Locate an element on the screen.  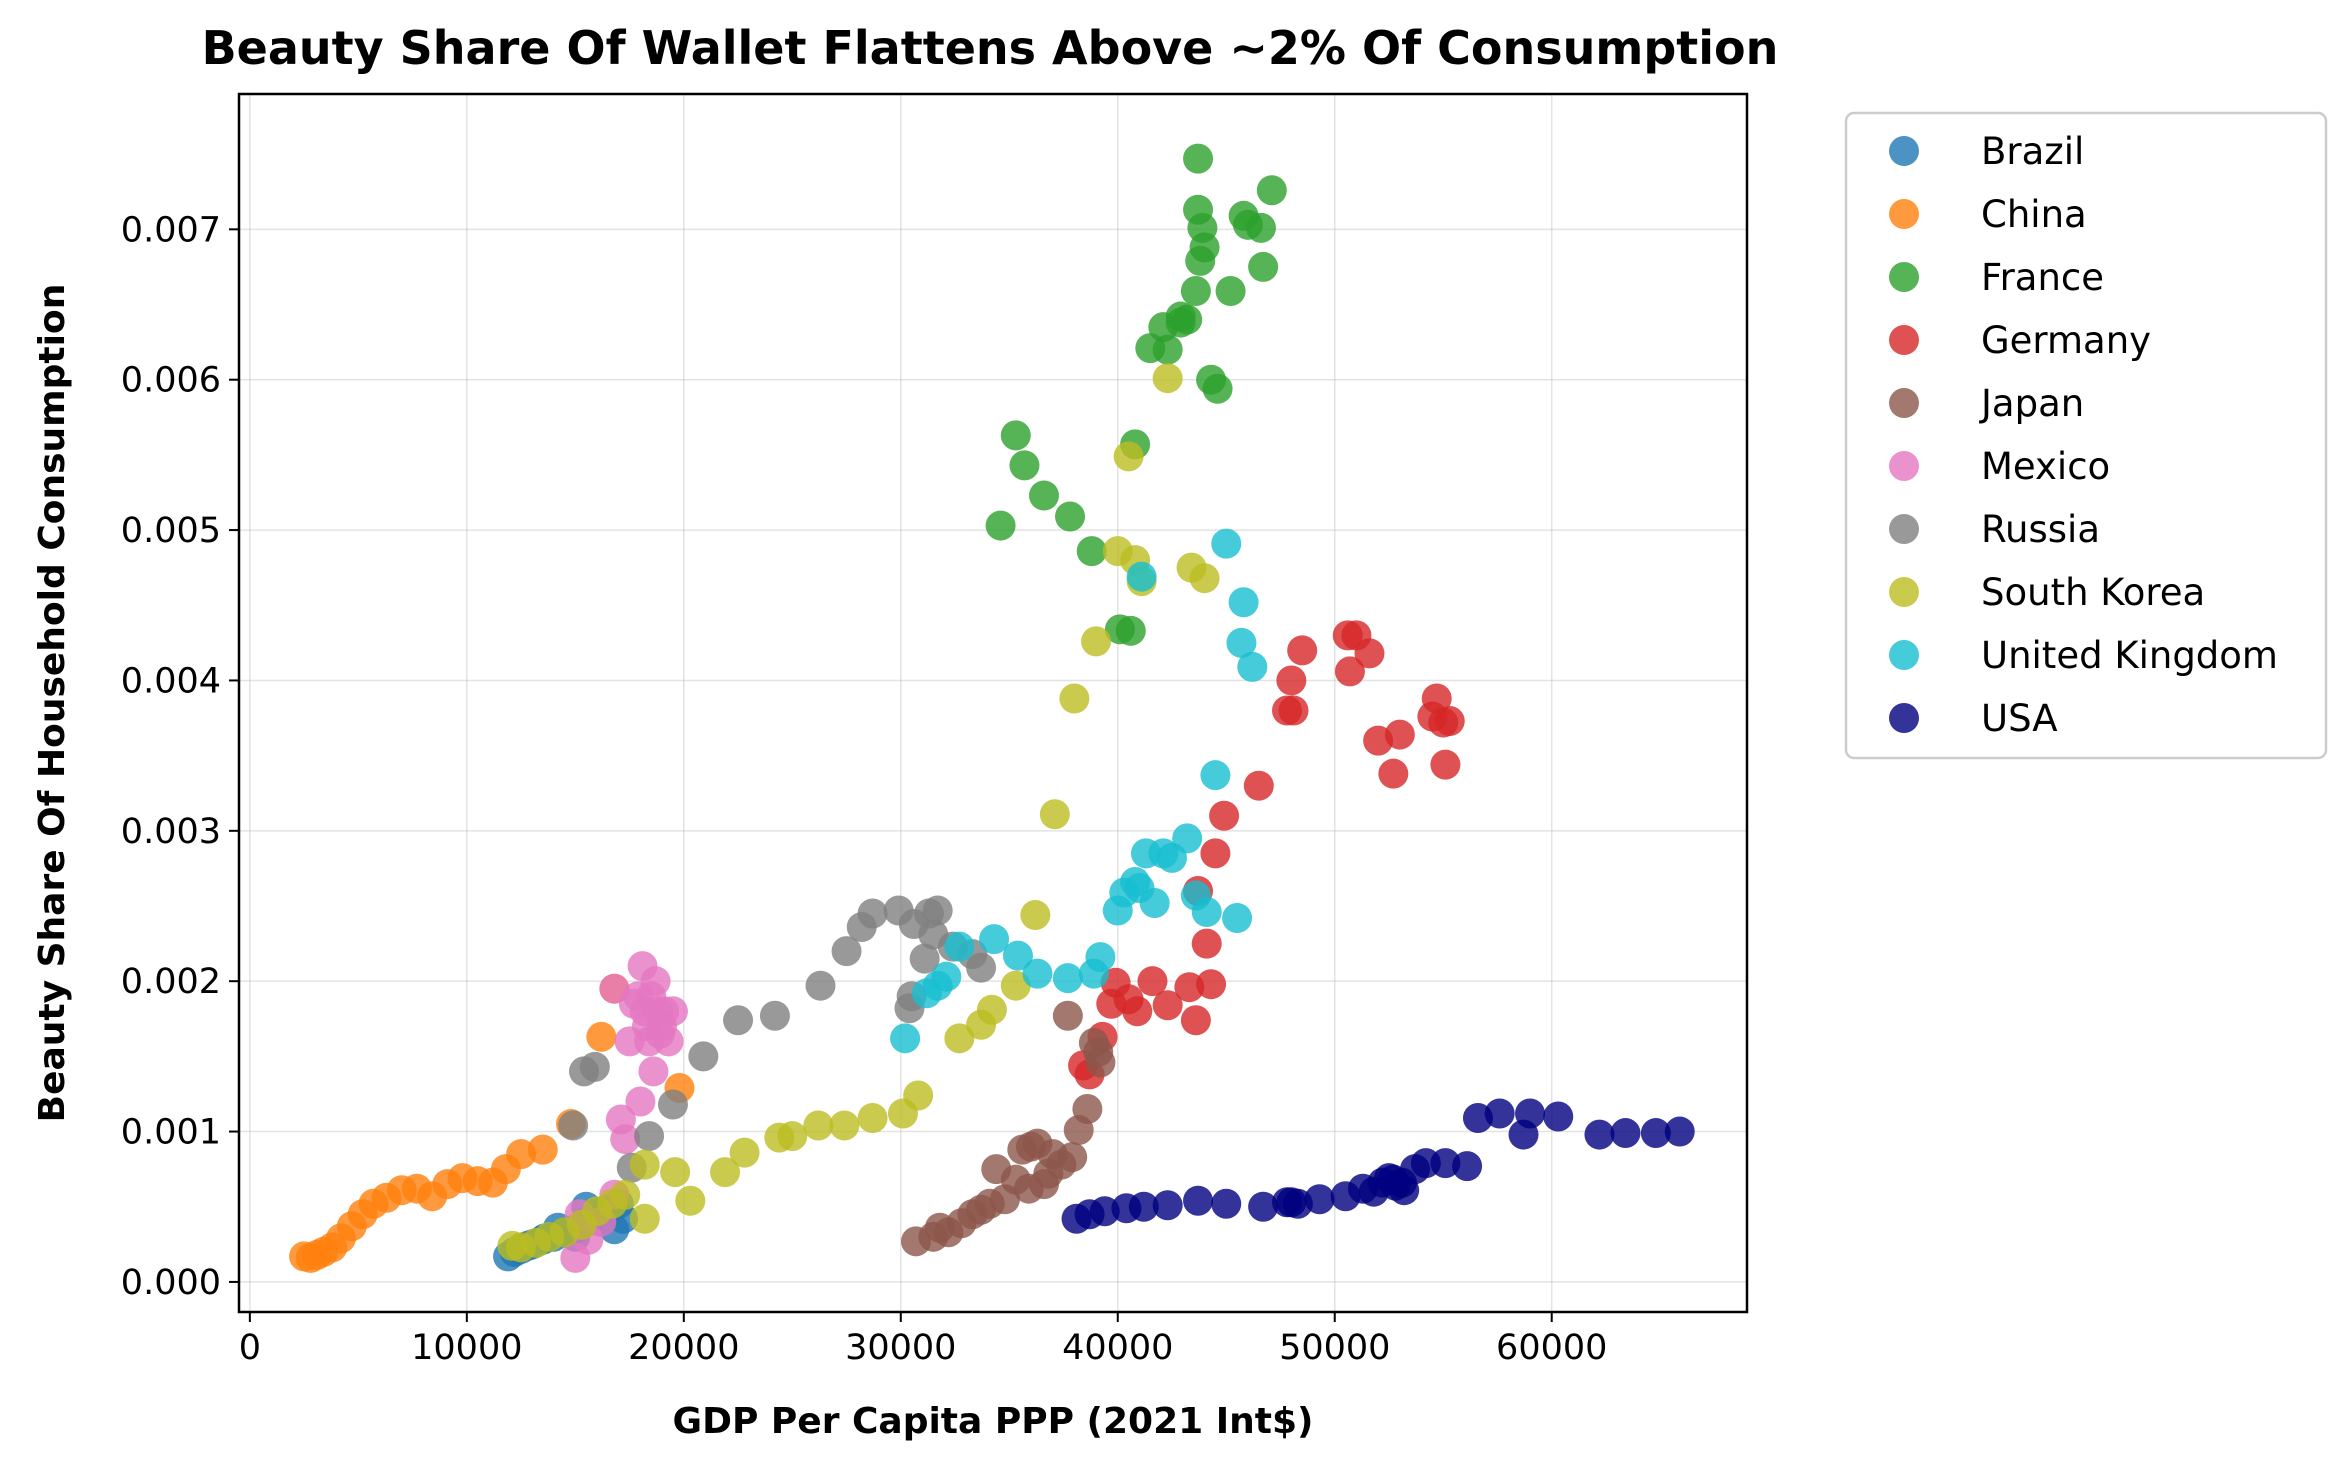
y-tick-label: 0.000 is located at coordinates (171, 1283).